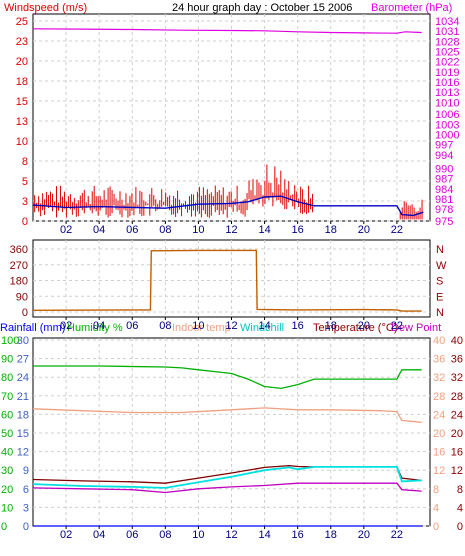 The image size is (465, 556). I want to click on temp2-ytick-label: 8, so click(460, 490).